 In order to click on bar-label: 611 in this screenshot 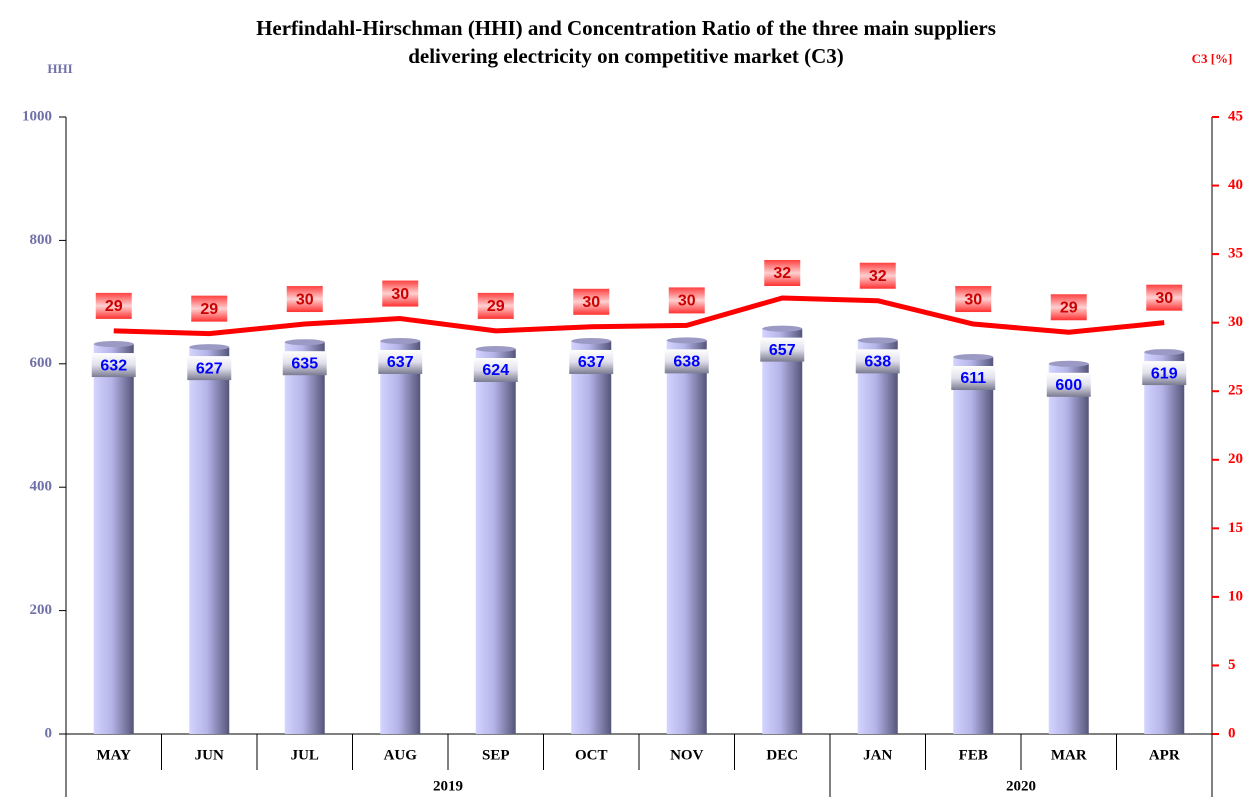, I will do `click(973, 378)`.